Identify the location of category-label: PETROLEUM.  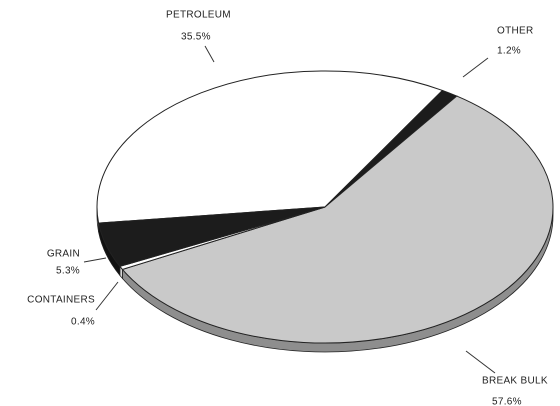
(198, 15).